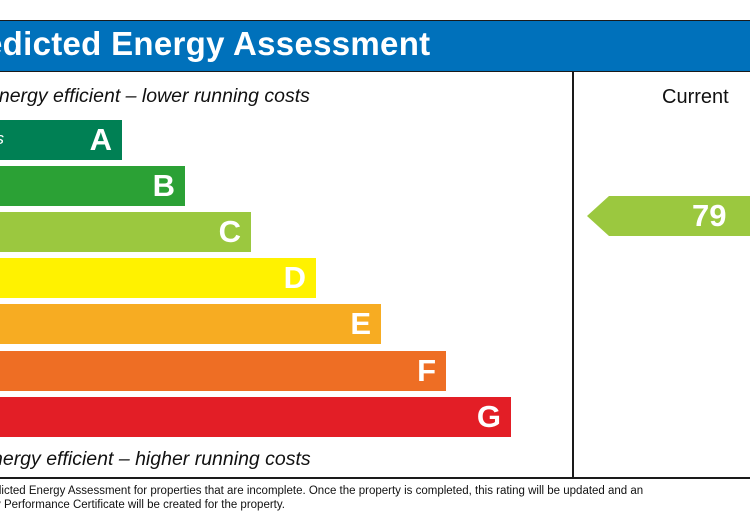 This screenshot has width=750, height=523. I want to click on current-column-header: Current, so click(695, 97).